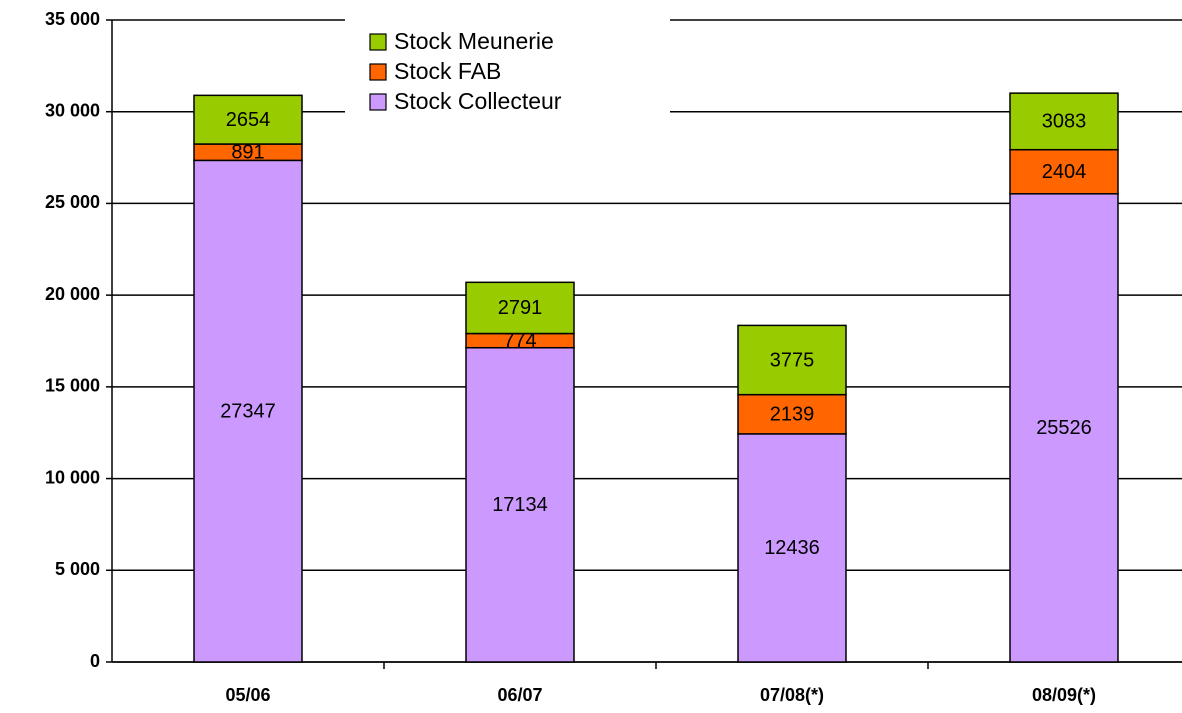  I want to click on value-label: 12436, so click(792, 548).